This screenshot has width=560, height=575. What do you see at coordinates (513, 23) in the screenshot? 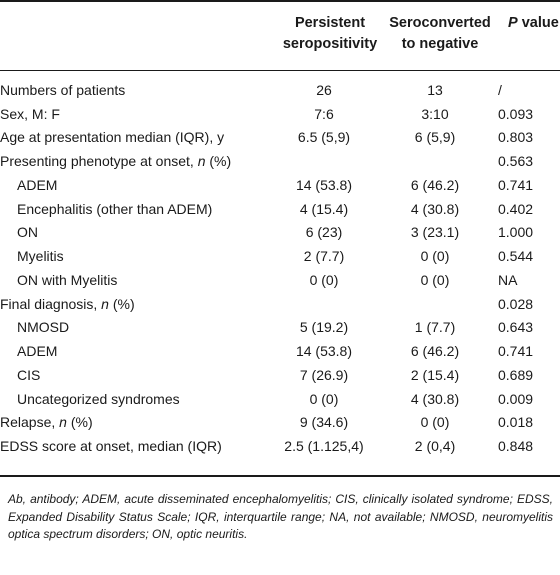
I see `header-p-italic: P` at bounding box center [513, 23].